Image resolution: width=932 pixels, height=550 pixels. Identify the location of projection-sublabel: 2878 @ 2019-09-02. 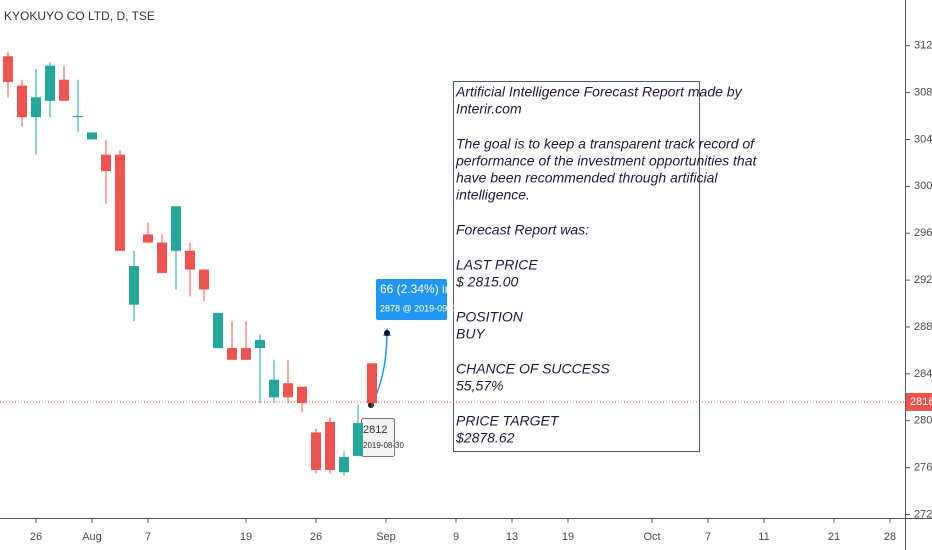
(420, 308).